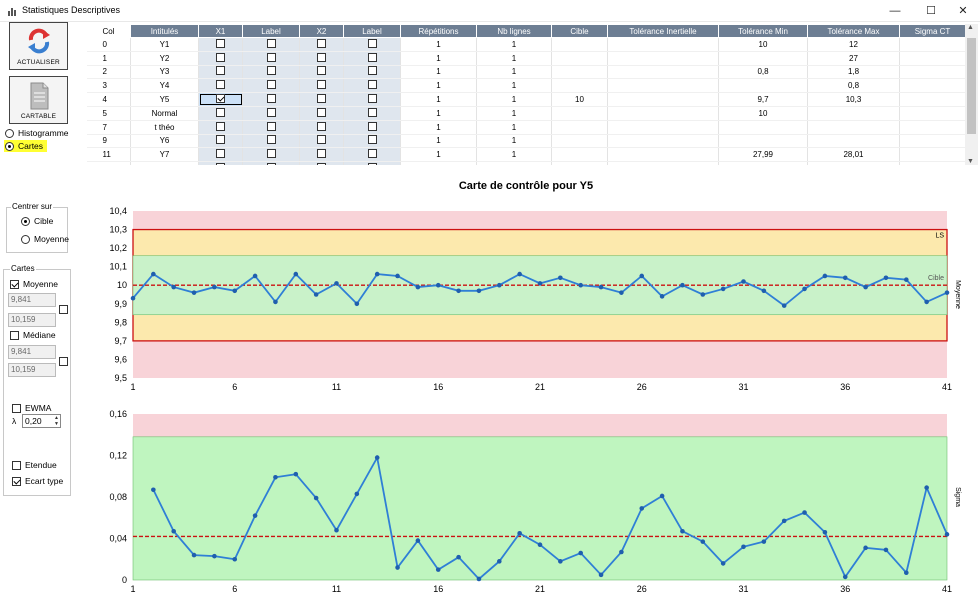 This screenshot has height=612, width=980. Describe the element at coordinates (763, 163) in the screenshot. I see `grid-cell: 27,99` at that location.